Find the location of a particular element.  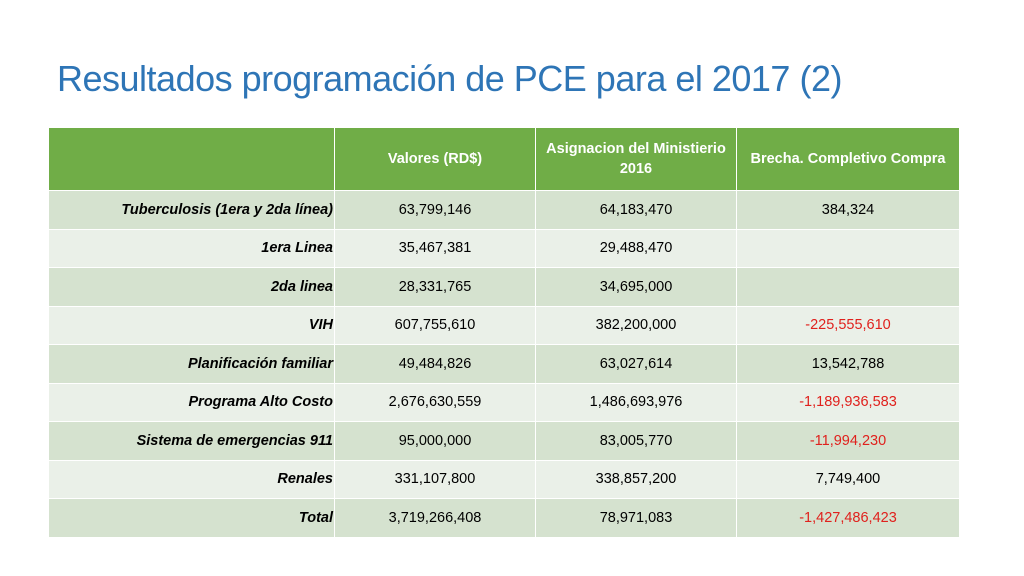

table-row: 1era Linea 35,467,381 29,488,470 is located at coordinates (504, 248).